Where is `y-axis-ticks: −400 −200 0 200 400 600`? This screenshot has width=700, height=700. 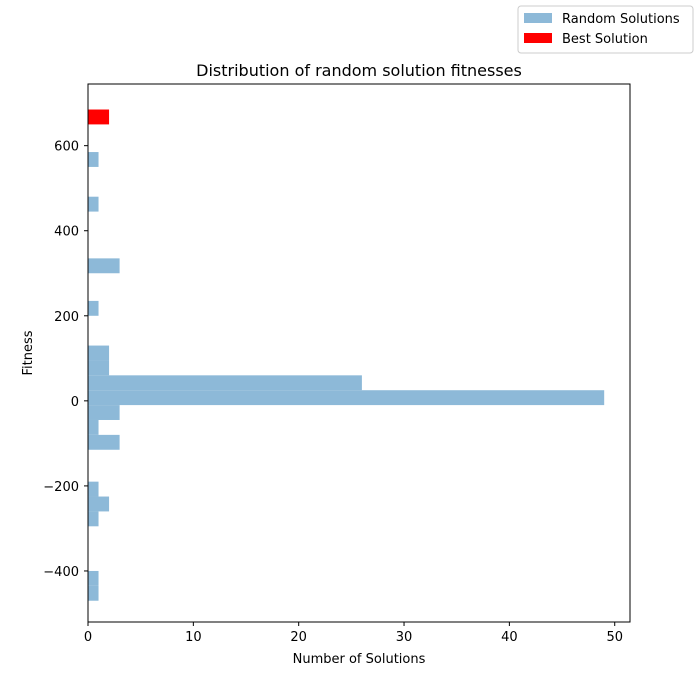 y-axis-ticks: −400 −200 0 200 400 600 is located at coordinates (65, 360).